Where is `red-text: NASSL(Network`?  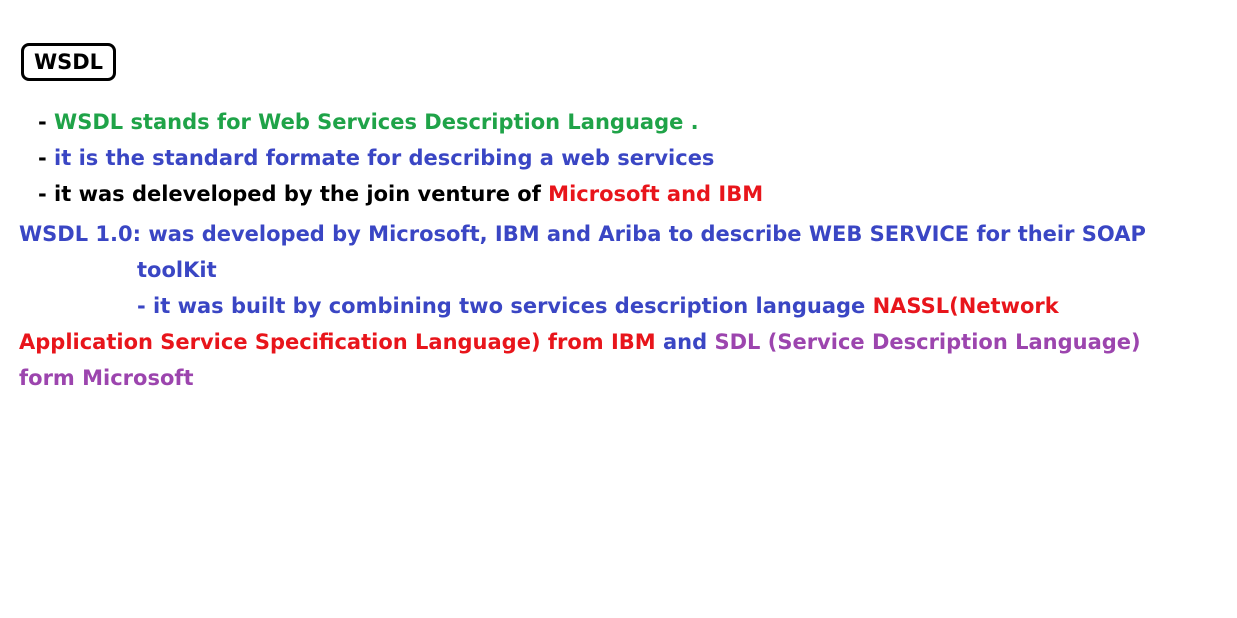
red-text: NASSL(Network is located at coordinates (965, 306).